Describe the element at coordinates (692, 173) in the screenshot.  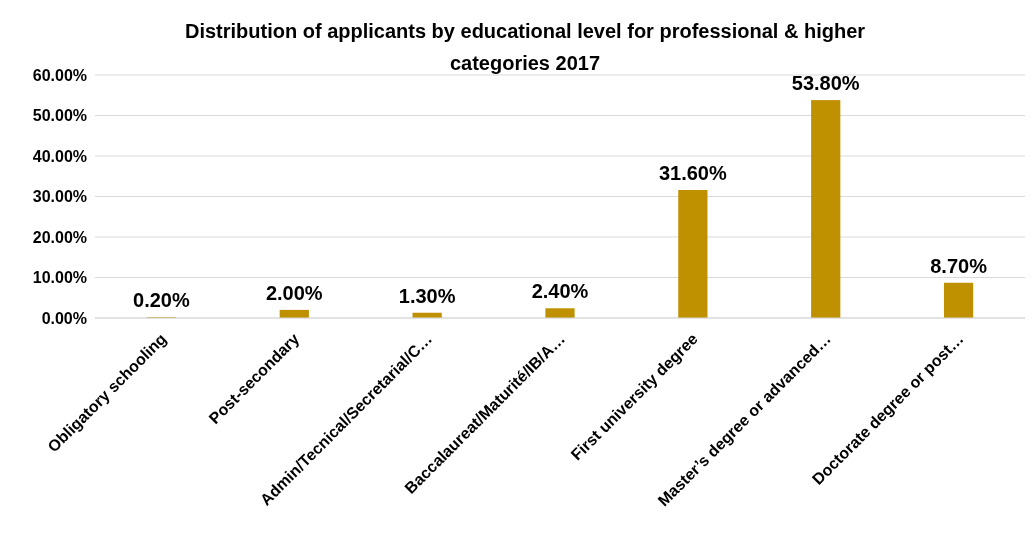
I see `data-label: 31.60%` at that location.